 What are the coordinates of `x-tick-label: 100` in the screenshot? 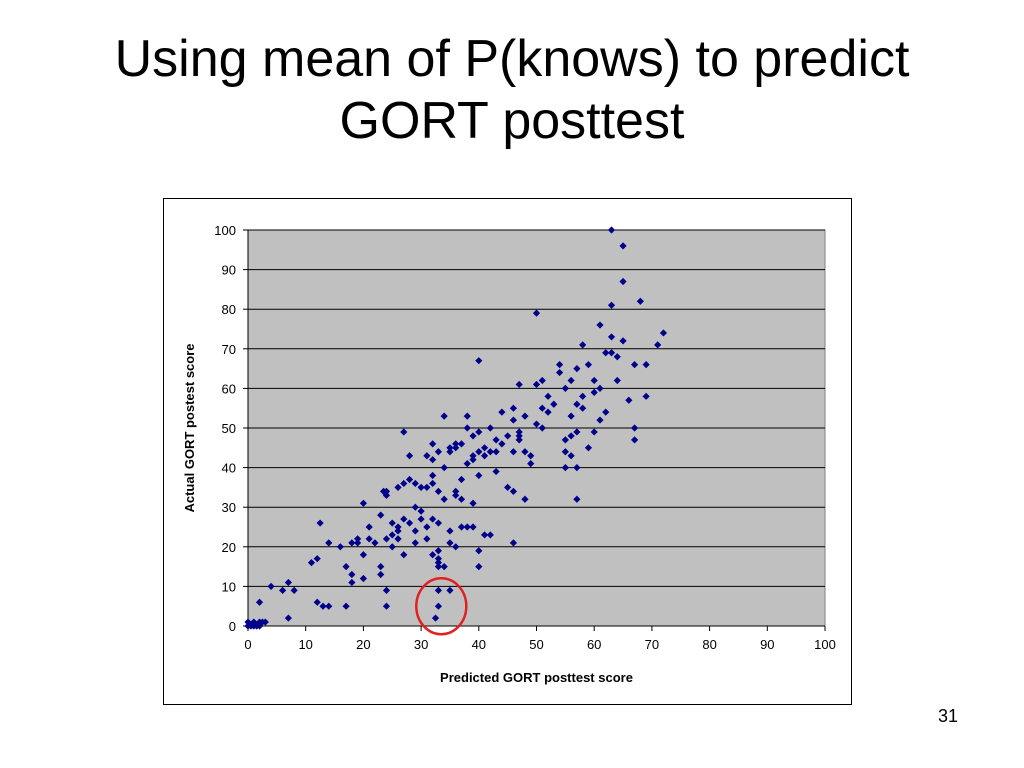 It's located at (825, 644).